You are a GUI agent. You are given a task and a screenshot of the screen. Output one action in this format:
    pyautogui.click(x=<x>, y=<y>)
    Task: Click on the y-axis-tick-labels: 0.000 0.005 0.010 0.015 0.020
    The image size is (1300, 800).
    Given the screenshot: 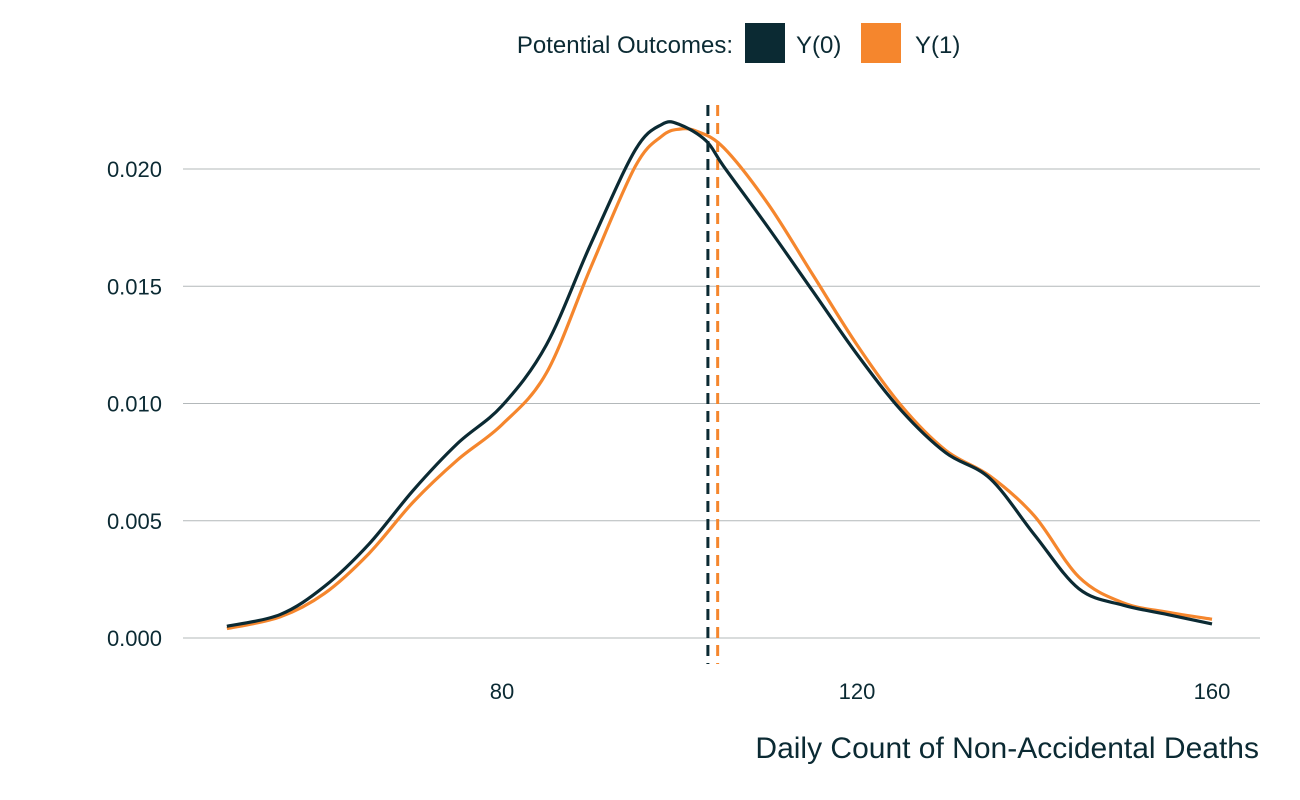 What is the action you would take?
    pyautogui.click(x=134, y=404)
    